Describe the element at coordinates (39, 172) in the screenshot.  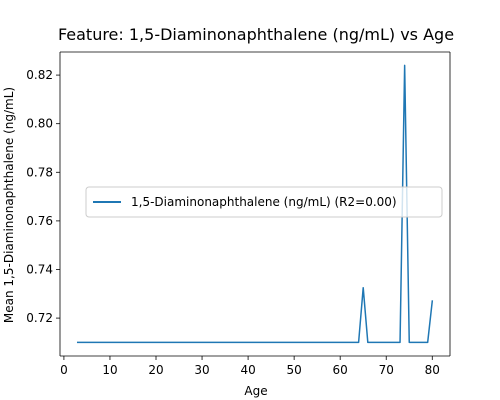
I see `y-tick-label: 0.78` at that location.